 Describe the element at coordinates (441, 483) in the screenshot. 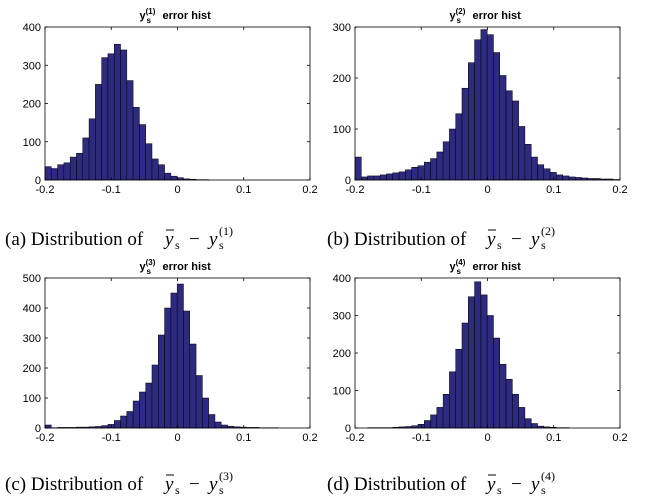

I see `subfigure-caption: (d) Distribution of y s − y s(4)` at that location.